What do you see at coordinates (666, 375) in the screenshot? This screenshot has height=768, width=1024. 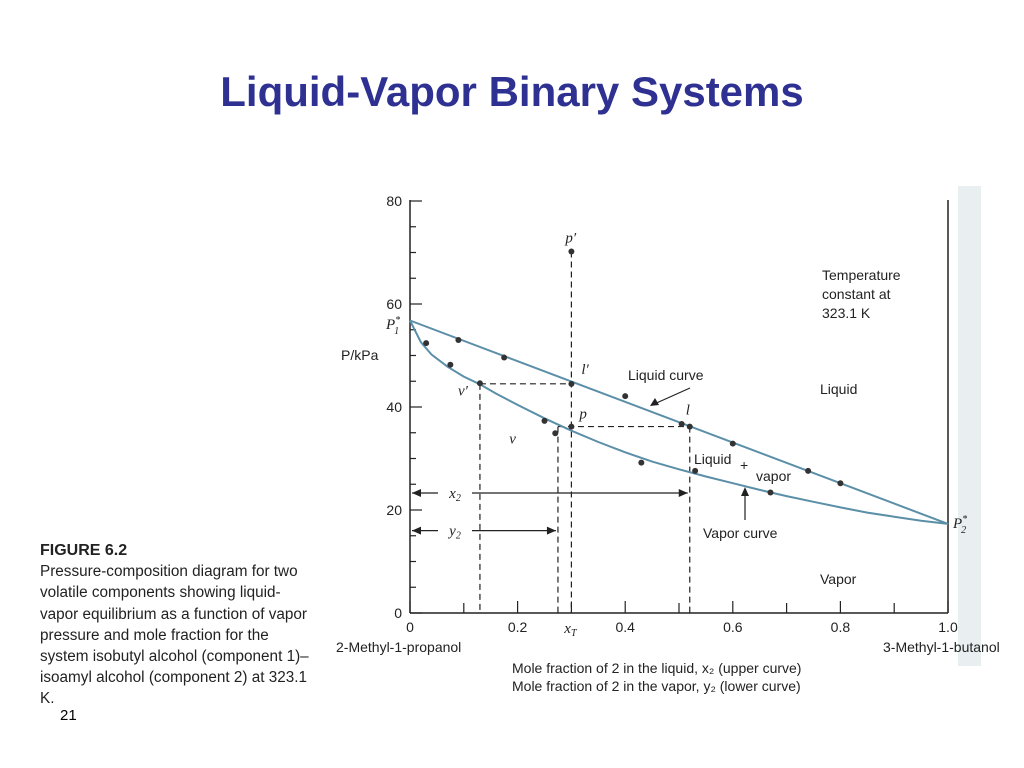 I see `liquid-curve-label: Liquid curve` at bounding box center [666, 375].